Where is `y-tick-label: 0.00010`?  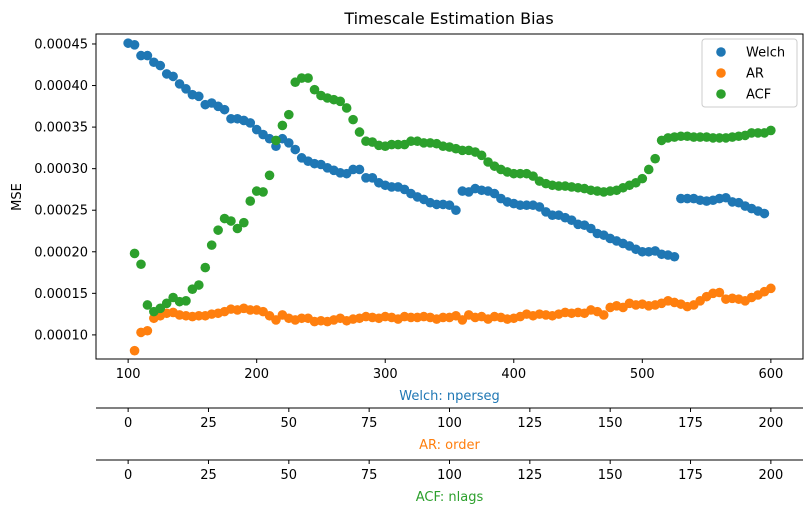 y-tick-label: 0.00010 is located at coordinates (61, 335).